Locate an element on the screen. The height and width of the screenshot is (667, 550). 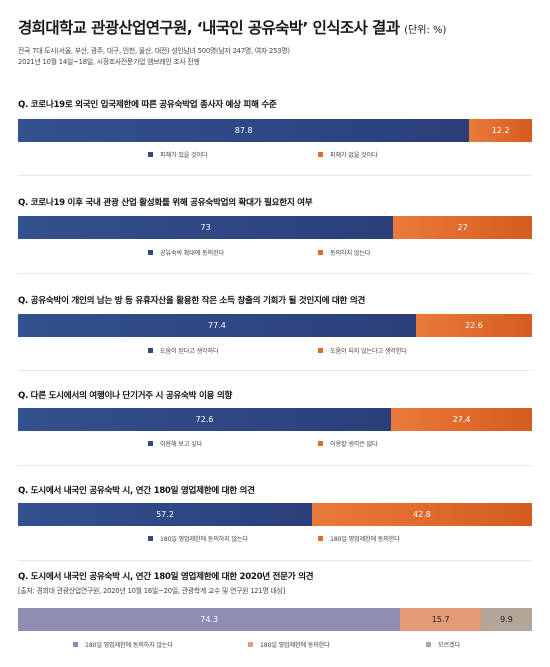
legend: 180일 영업제한에 동의하지 않는다 180일 영업제한에 동의한다 모르겠다 is located at coordinates (275, 645).